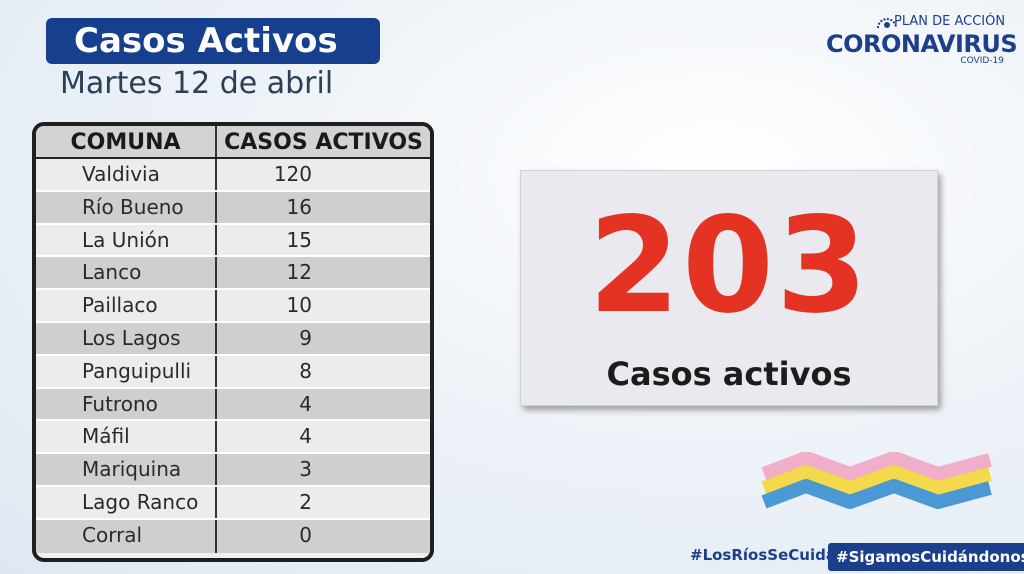 The image size is (1024, 574). Describe the element at coordinates (299, 272) in the screenshot. I see `cell-casos: 12` at that location.